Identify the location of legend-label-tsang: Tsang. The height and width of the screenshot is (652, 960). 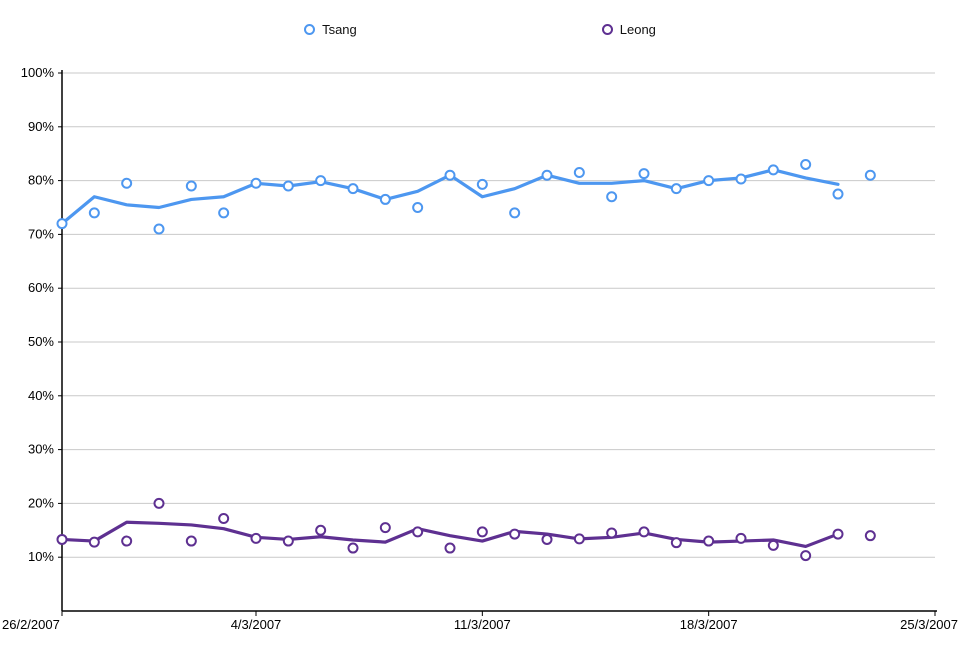
(339, 29).